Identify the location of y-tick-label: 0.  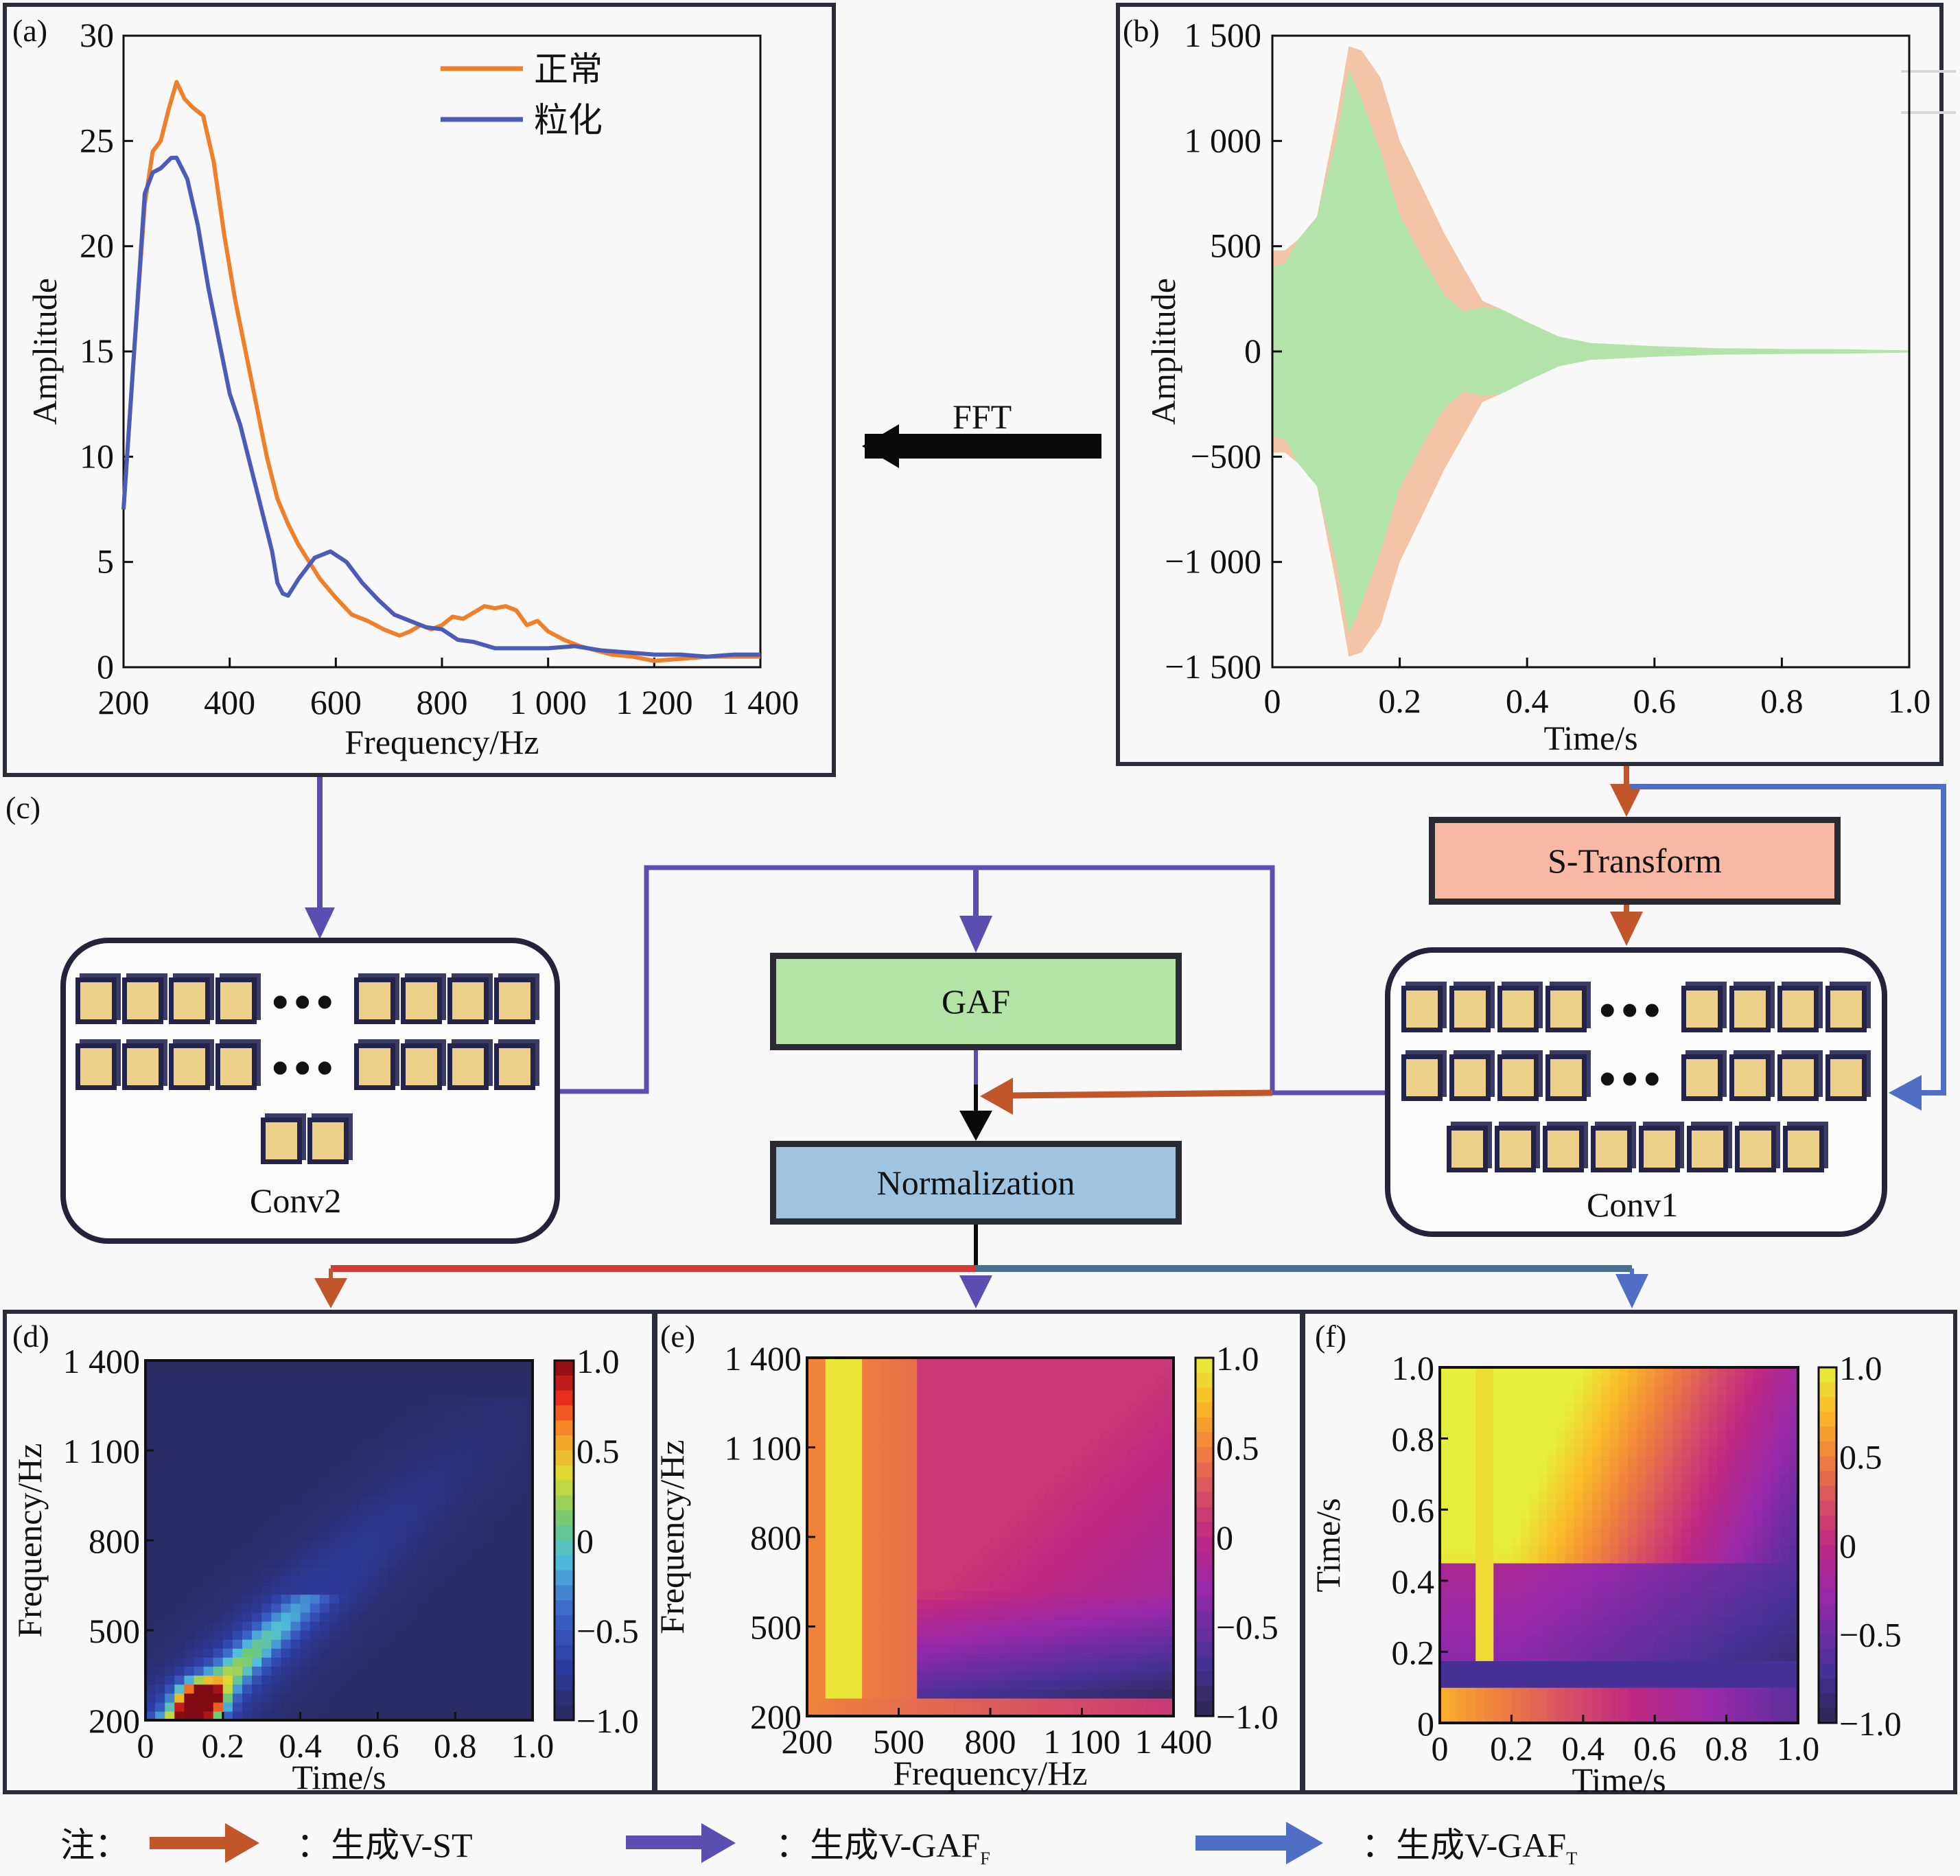
(1252, 351).